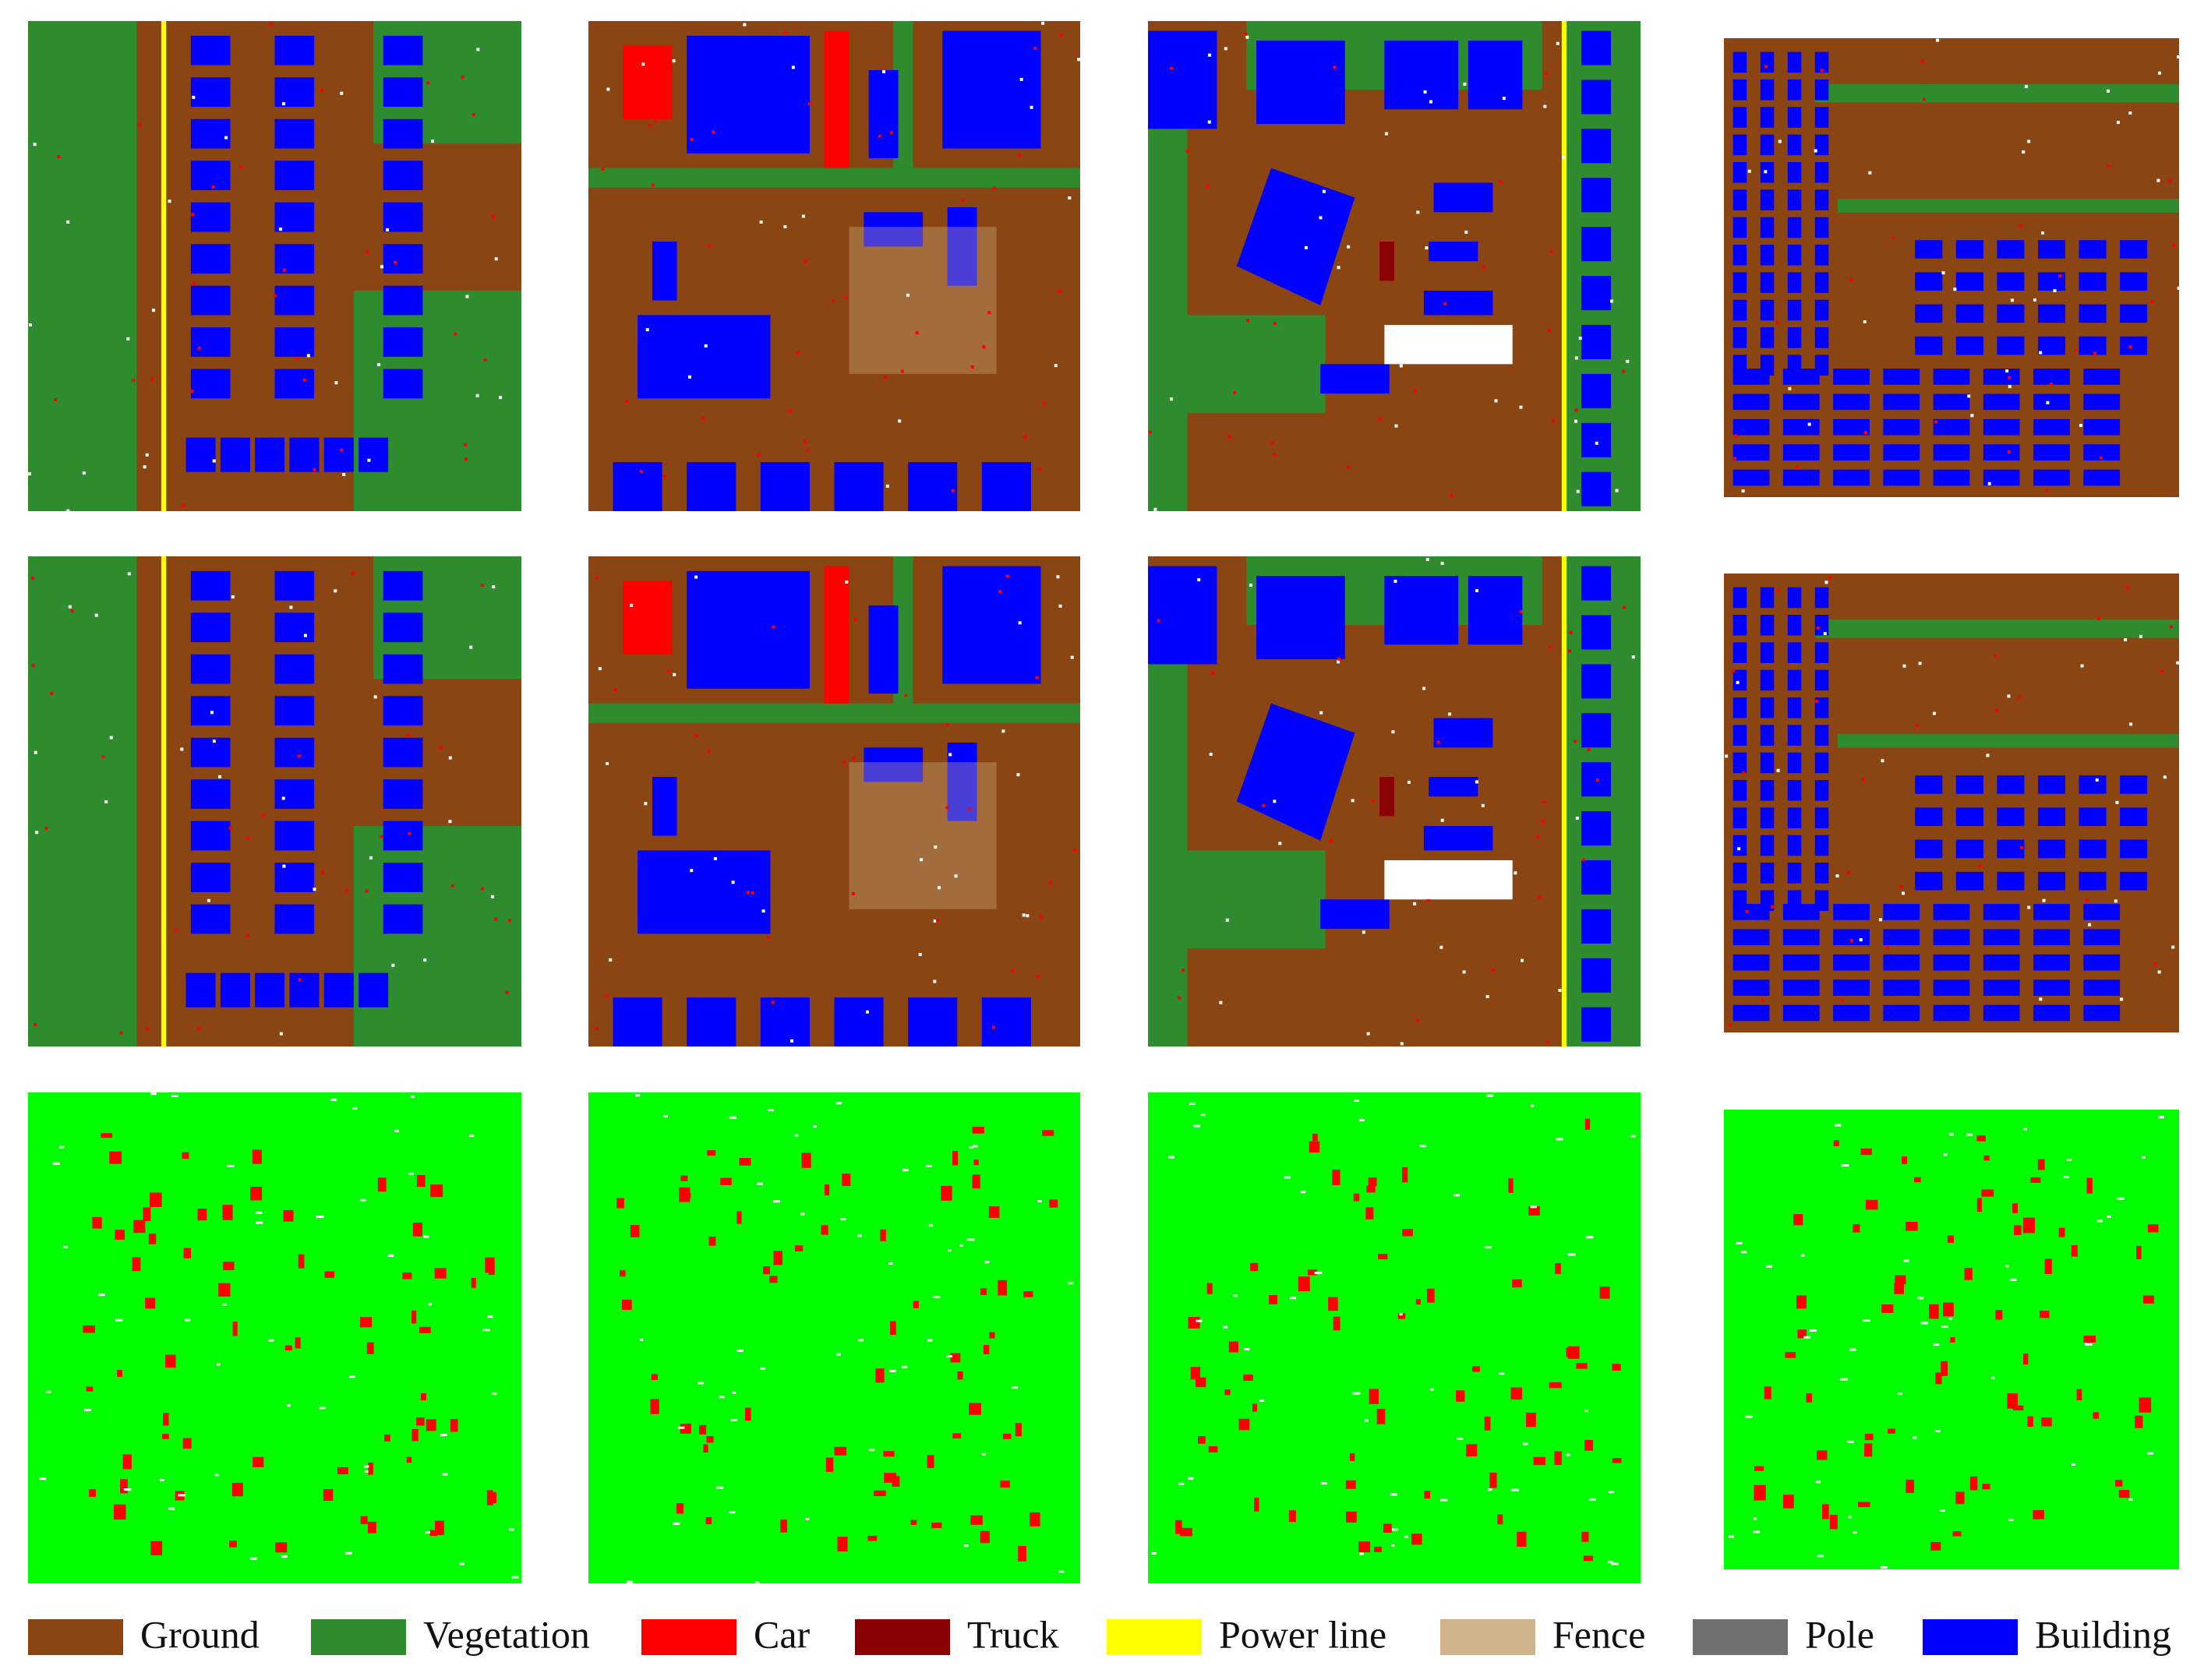 The image size is (2197, 1680). Describe the element at coordinates (1564, 801) in the screenshot. I see `power-line` at that location.